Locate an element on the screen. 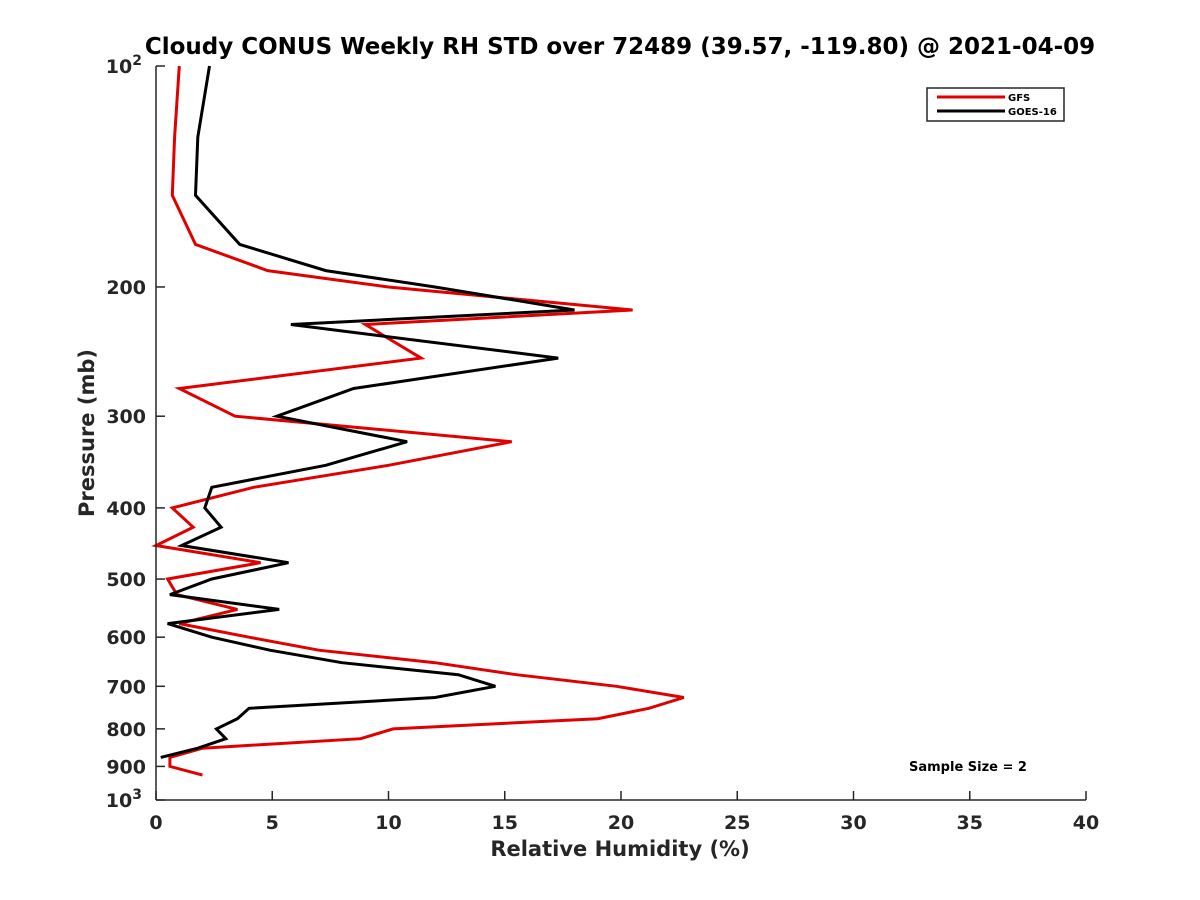 The height and width of the screenshot is (900, 1200). x-tick-label: 0 is located at coordinates (155, 823).